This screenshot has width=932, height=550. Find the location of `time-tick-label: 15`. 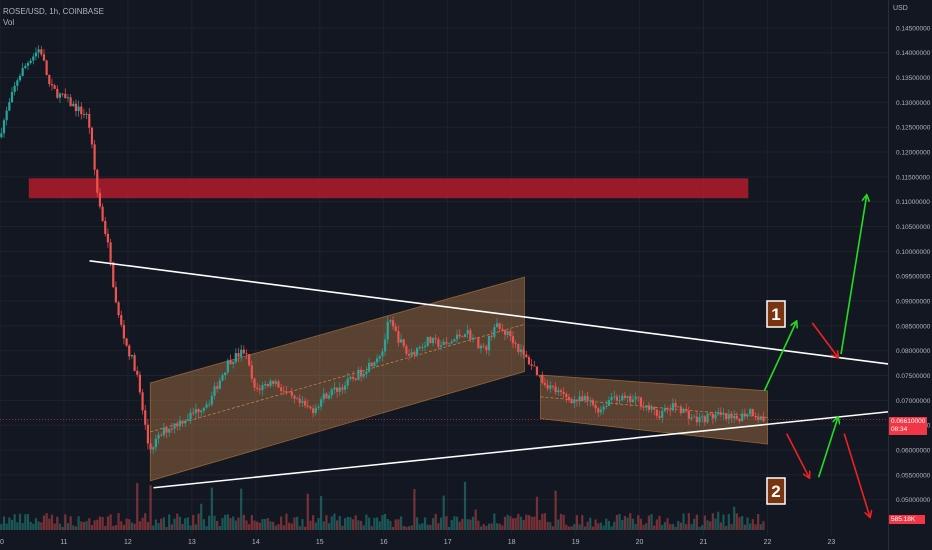

time-tick-label: 15 is located at coordinates (320, 542).